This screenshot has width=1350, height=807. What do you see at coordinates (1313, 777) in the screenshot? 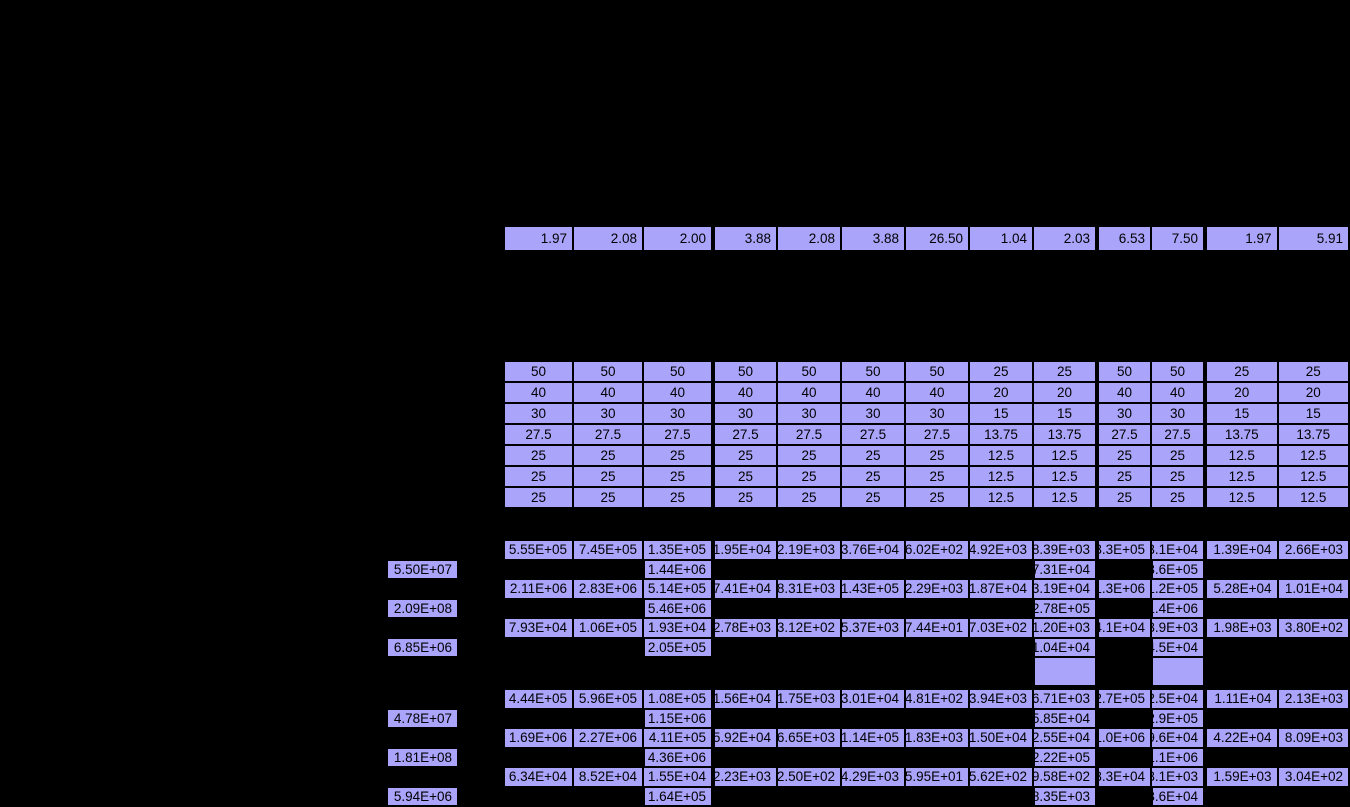
I see `result-cell: 3.04E+02` at bounding box center [1313, 777].